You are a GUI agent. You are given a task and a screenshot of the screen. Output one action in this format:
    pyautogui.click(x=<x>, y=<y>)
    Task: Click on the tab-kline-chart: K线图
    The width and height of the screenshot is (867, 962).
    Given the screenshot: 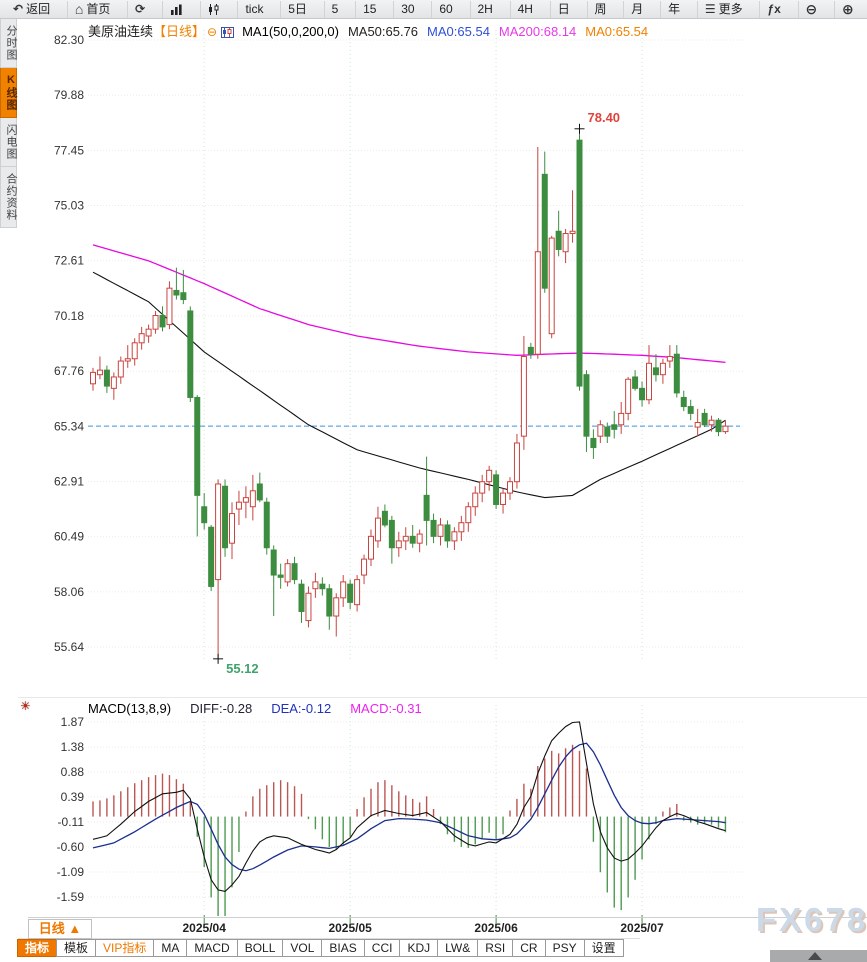 What is the action you would take?
    pyautogui.click(x=8, y=93)
    